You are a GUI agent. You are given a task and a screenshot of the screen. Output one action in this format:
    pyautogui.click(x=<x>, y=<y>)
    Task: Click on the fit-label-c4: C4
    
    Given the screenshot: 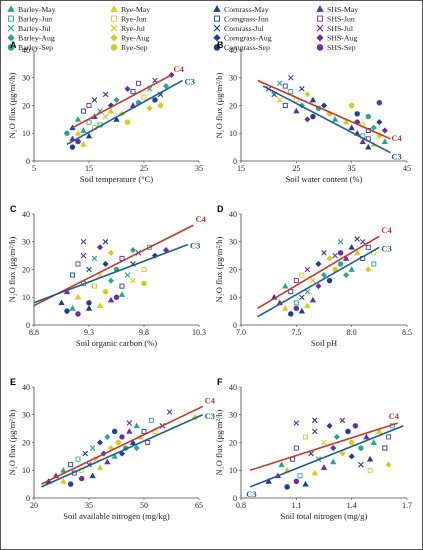 What is the action you would take?
    pyautogui.click(x=210, y=400)
    